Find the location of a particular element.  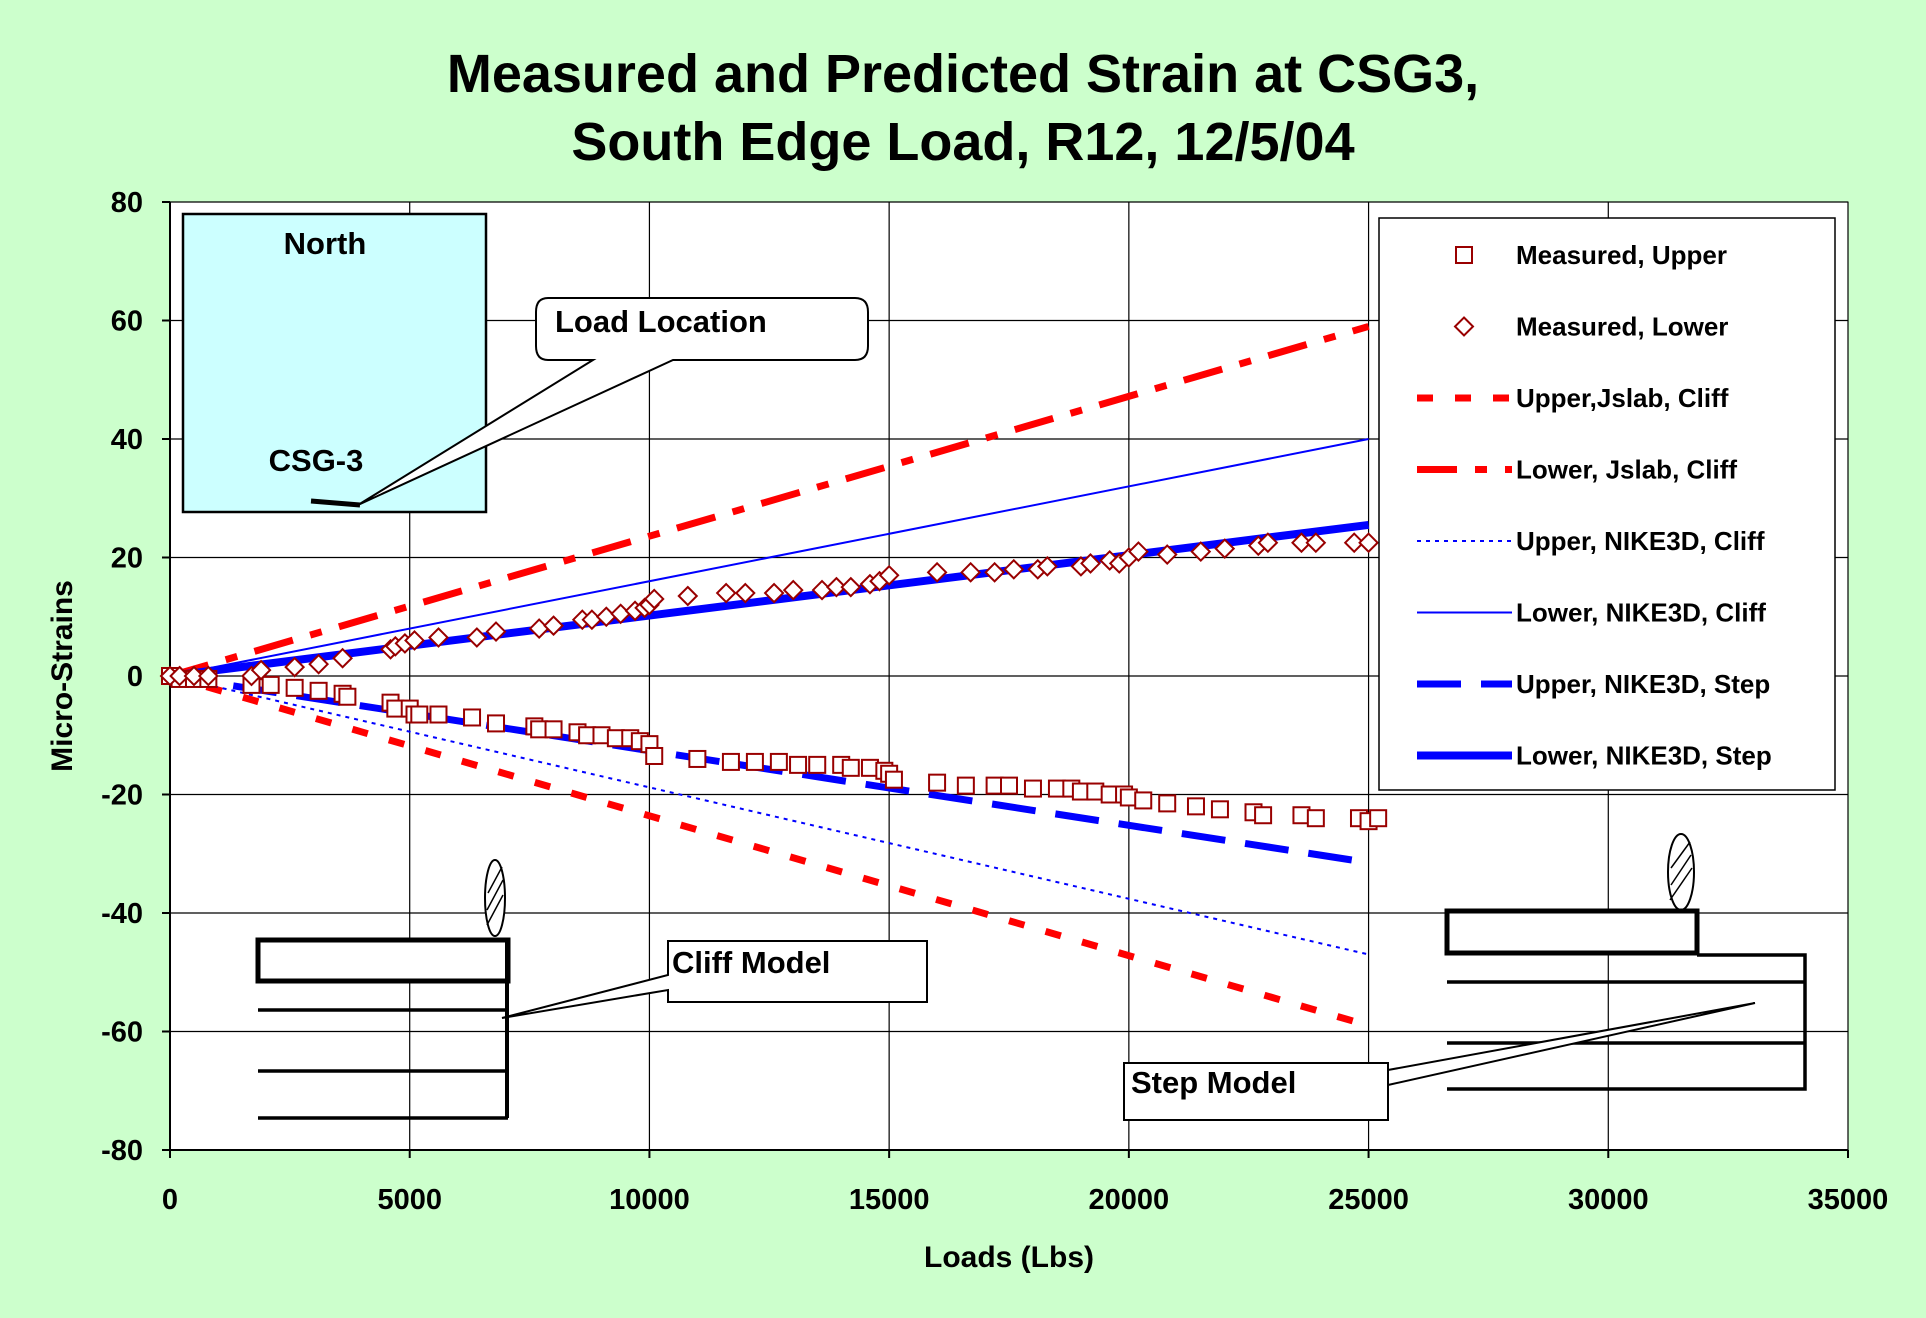

x-tick-label: 10000 is located at coordinates (649, 1200).